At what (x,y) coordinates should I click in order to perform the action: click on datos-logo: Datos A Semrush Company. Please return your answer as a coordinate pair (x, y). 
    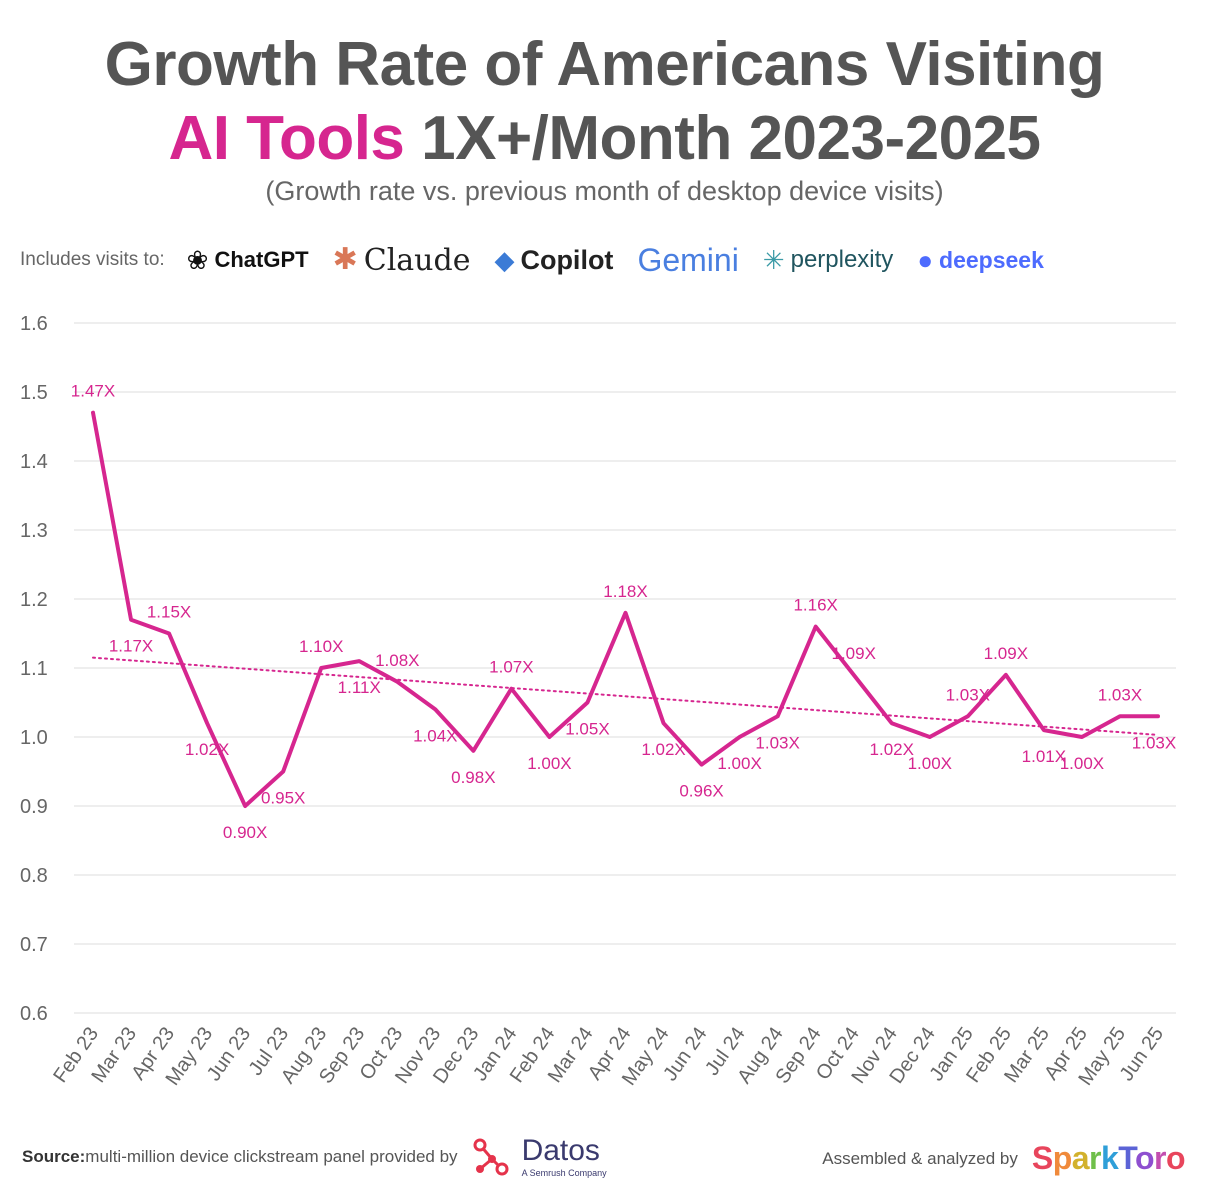
    Looking at the image, I should click on (538, 1157).